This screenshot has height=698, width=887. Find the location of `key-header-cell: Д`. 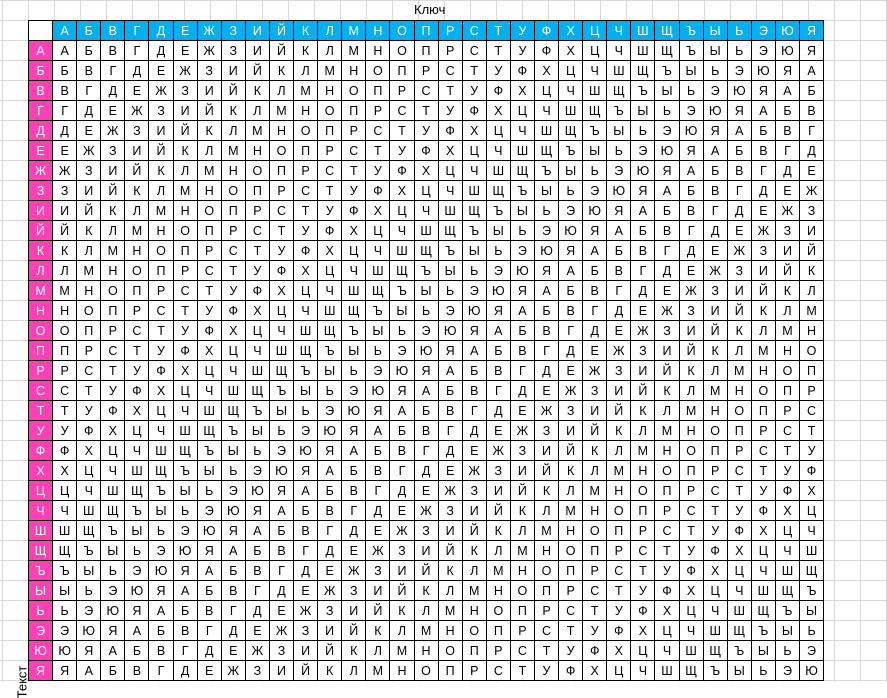

key-header-cell: Д is located at coordinates (161, 30).